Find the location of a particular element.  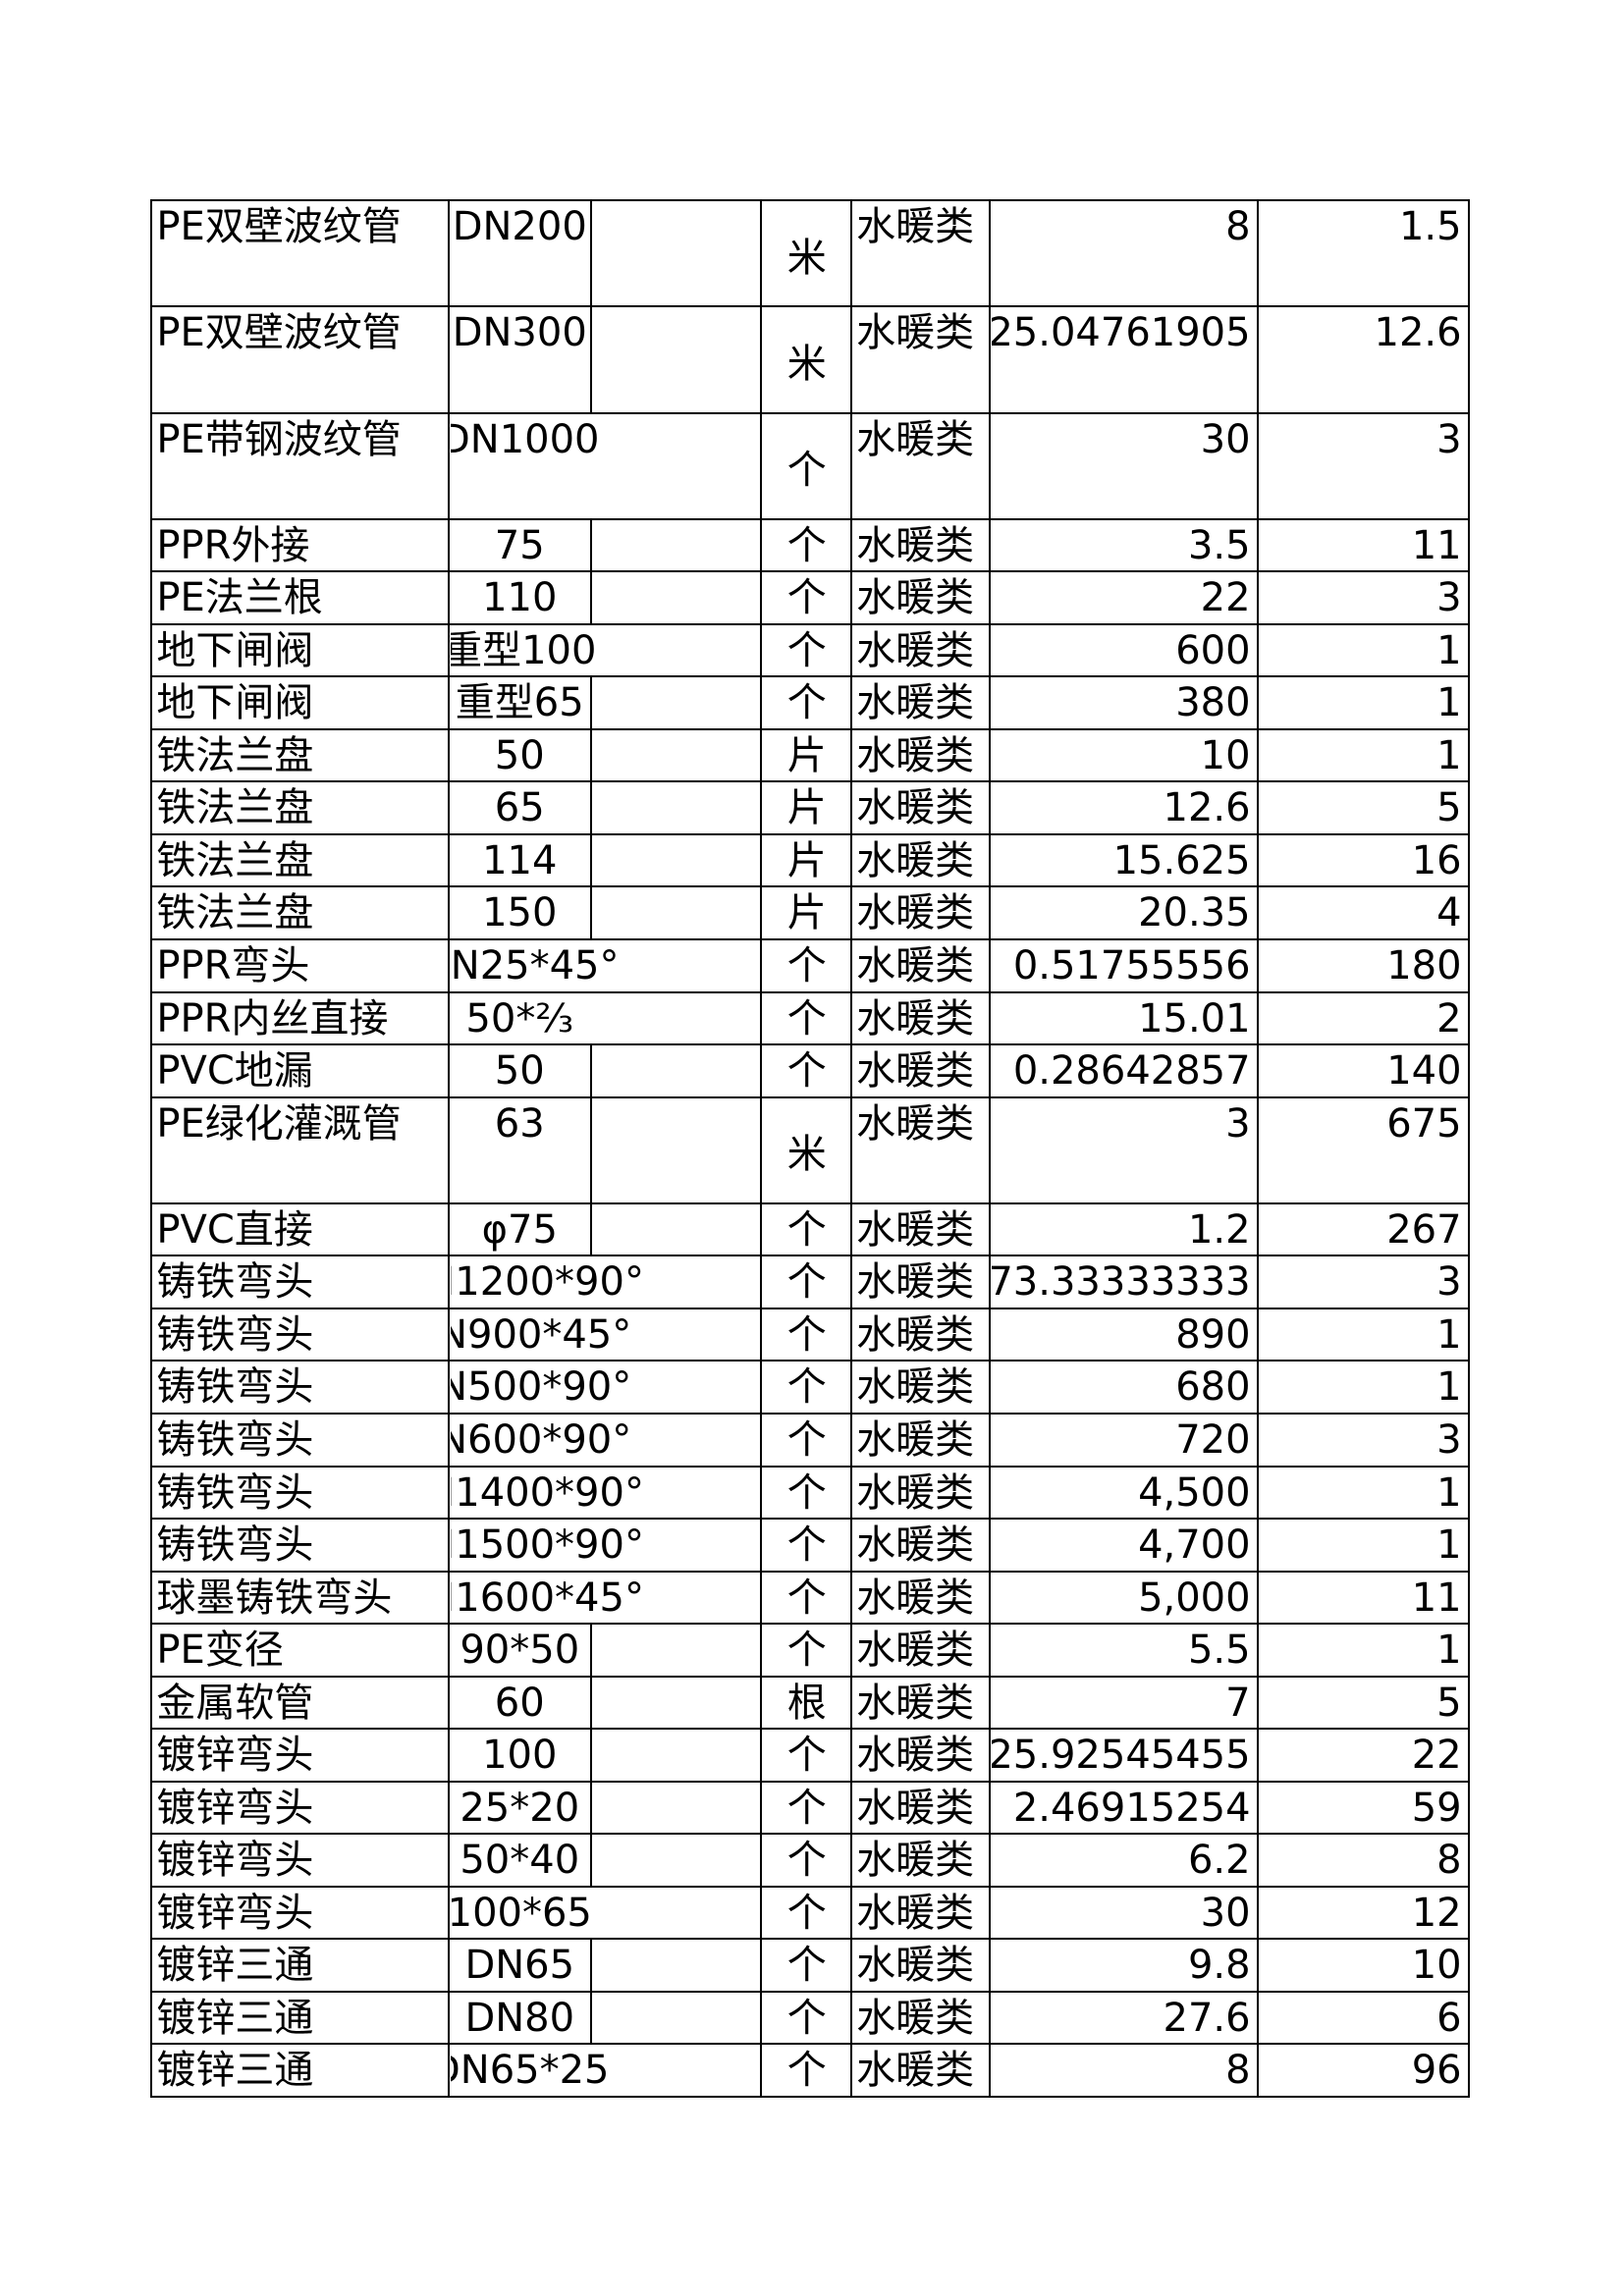

cell-text: 5 is located at coordinates (1449, 808).